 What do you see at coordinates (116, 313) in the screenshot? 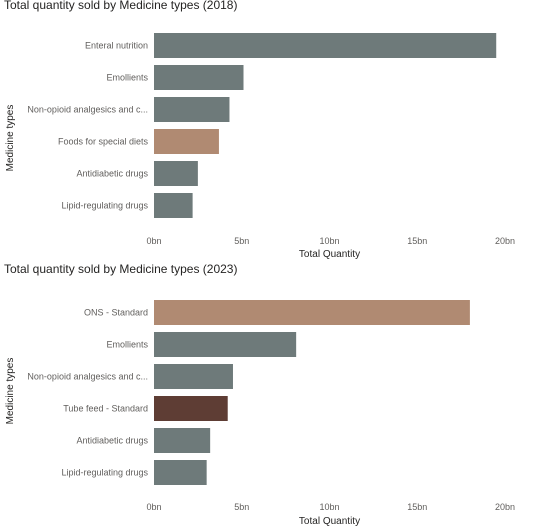
I see `category-label: ONS - Standard` at bounding box center [116, 313].